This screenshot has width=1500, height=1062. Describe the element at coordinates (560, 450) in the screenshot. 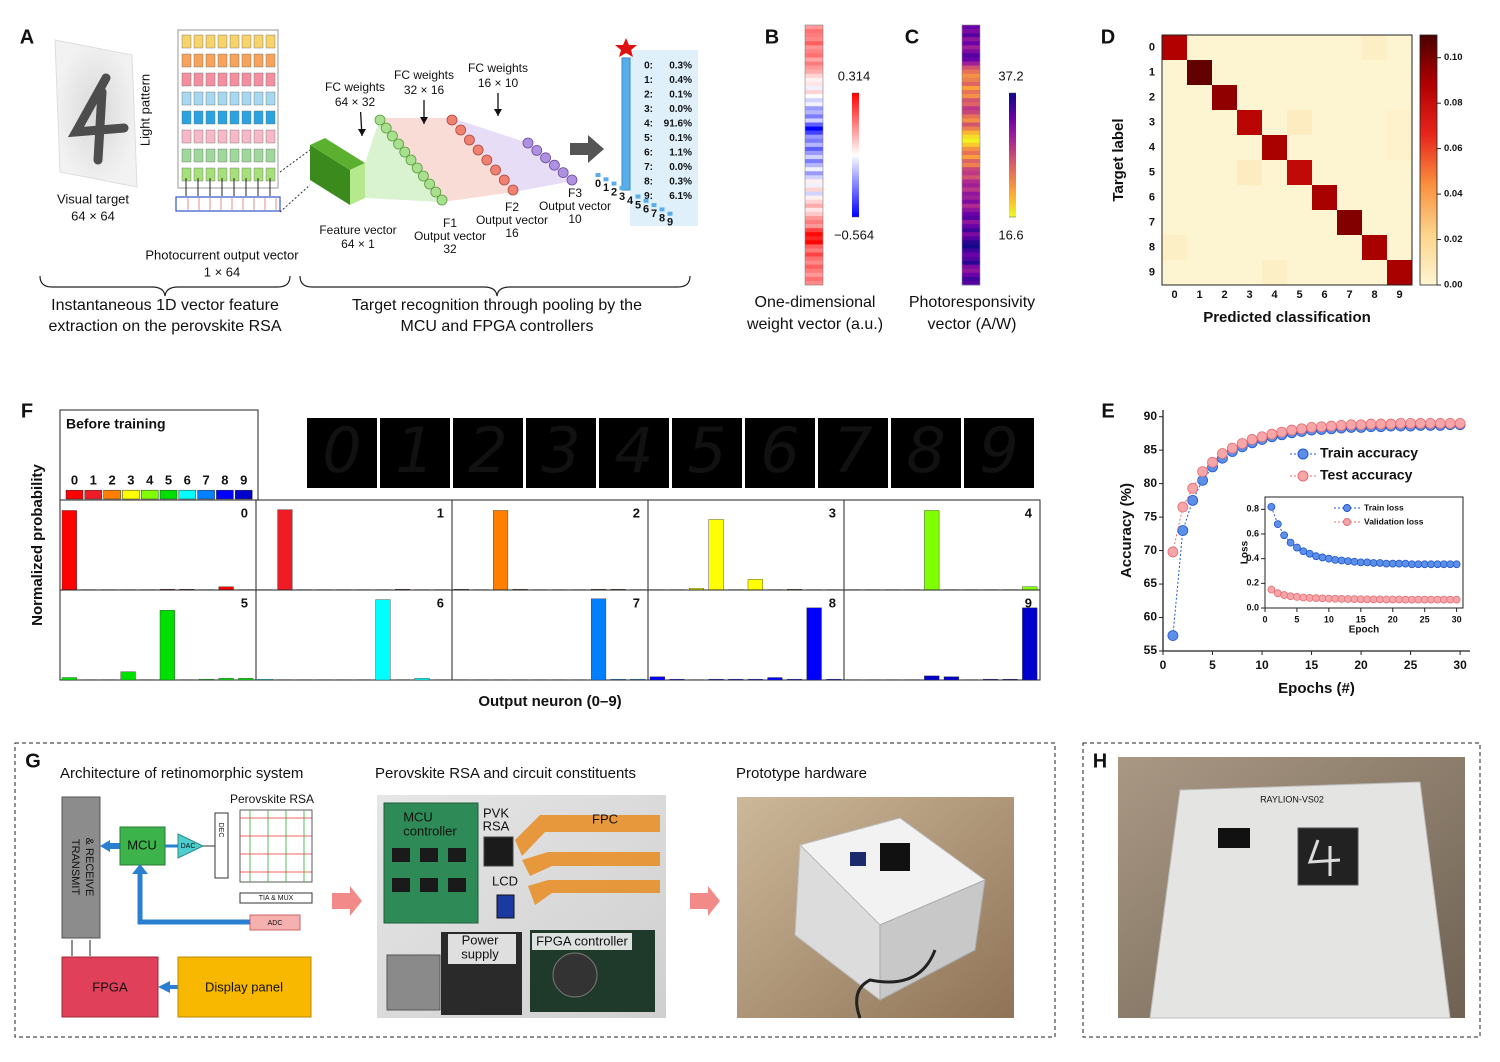

I see `digit-image-stroke: 3` at that location.